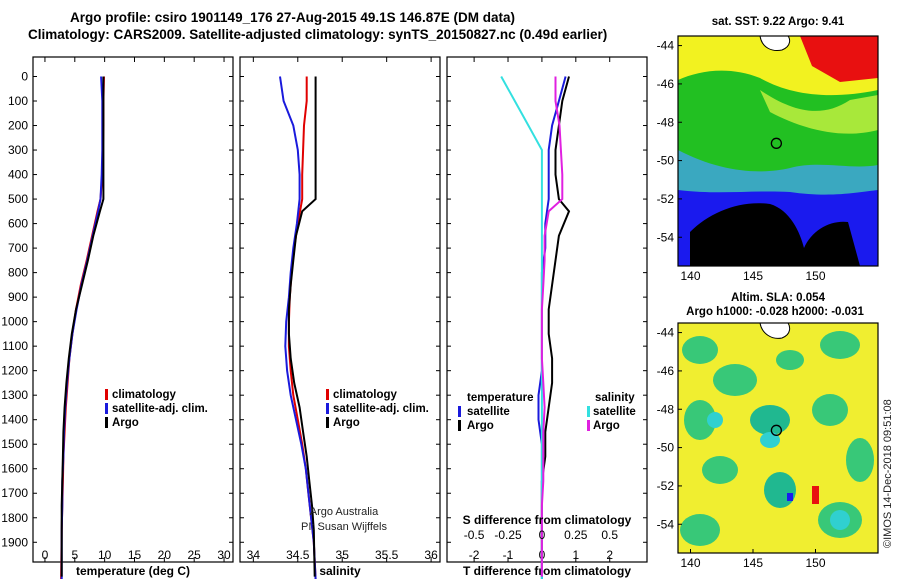 The height and width of the screenshot is (580, 900). Describe the element at coordinates (575, 555) in the screenshot. I see `x-tick-label: 1` at that location.